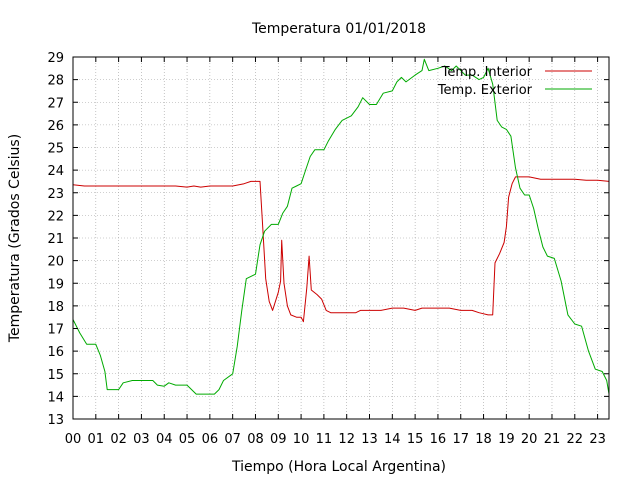 This screenshot has height=480, width=640. I want to click on legend-label-temp-exterior: Temp. Exterior, so click(485, 90).